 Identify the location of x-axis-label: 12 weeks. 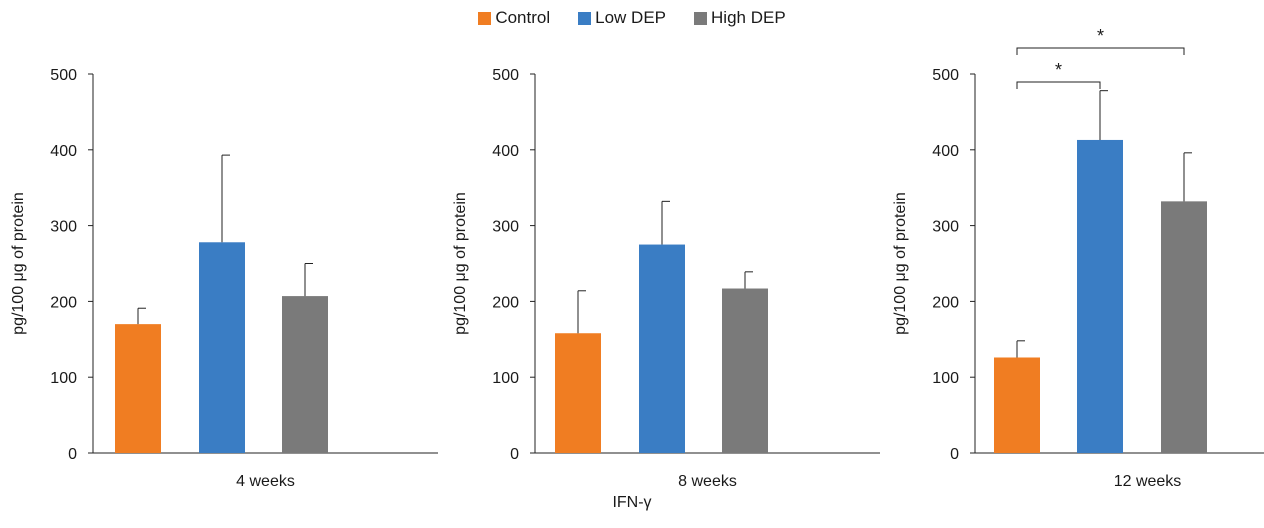
(1148, 481).